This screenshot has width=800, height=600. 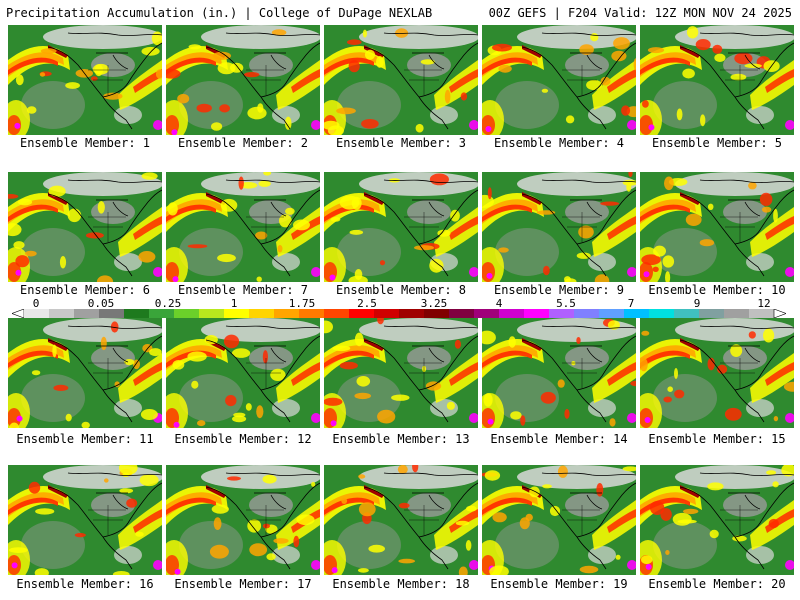 What do you see at coordinates (566, 303) in the screenshot?
I see `colorbar-tick-label: 5.5` at bounding box center [566, 303].